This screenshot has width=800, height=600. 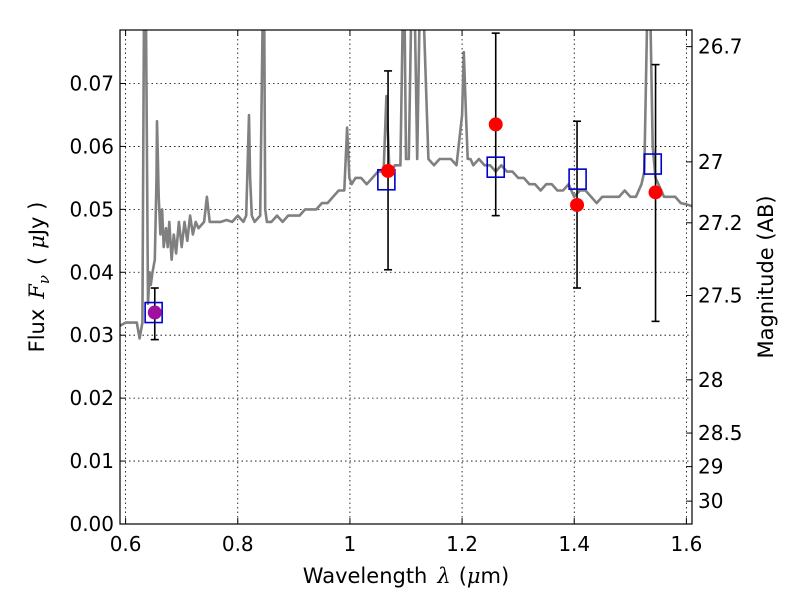 What do you see at coordinates (720, 274) in the screenshot?
I see `magnitude-tick-labels: 26.7 27 27.2 27.5 28 28.5 29 30` at bounding box center [720, 274].